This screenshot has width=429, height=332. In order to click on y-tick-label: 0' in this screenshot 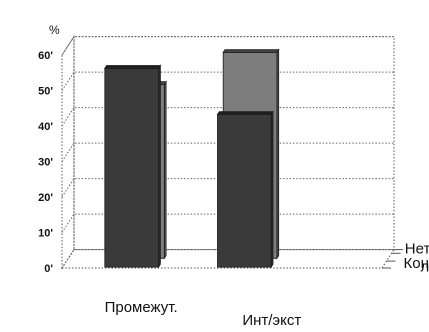, I will do `click(48, 269)`.